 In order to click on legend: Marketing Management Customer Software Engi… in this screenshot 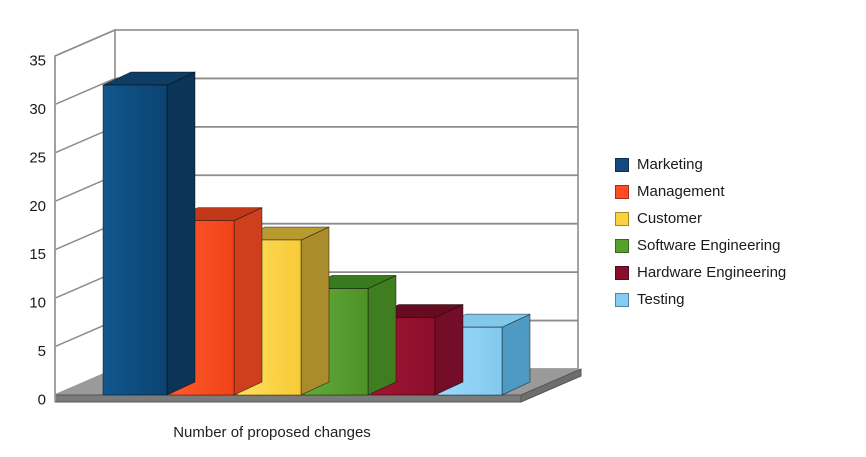, I will do `click(700, 232)`.